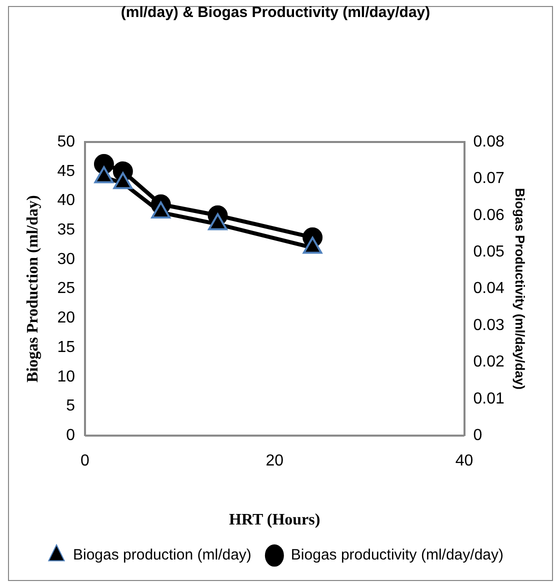 The image size is (555, 583). What do you see at coordinates (66, 318) in the screenshot?
I see `y-tick-label: 20` at bounding box center [66, 318].